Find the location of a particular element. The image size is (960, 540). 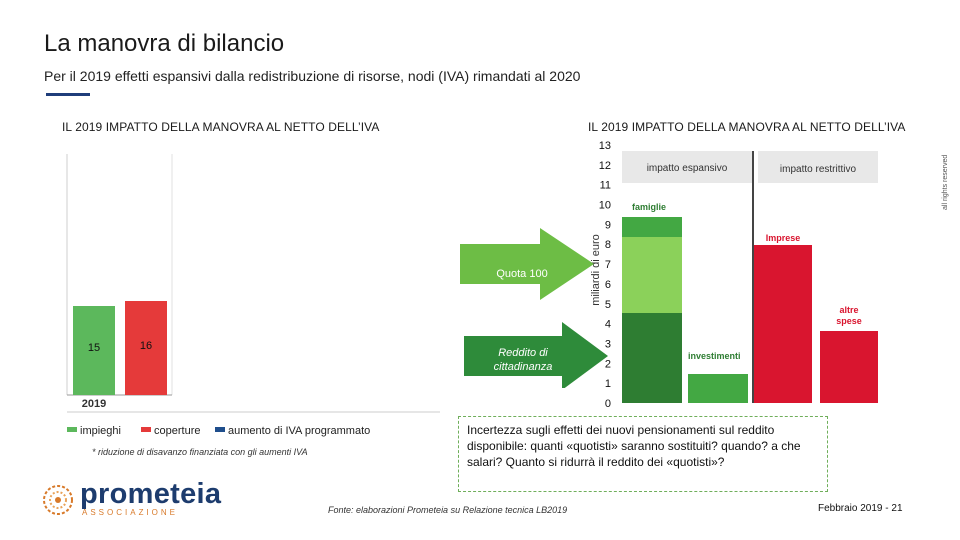

y-tick-label: 6 is located at coordinates (608, 285).